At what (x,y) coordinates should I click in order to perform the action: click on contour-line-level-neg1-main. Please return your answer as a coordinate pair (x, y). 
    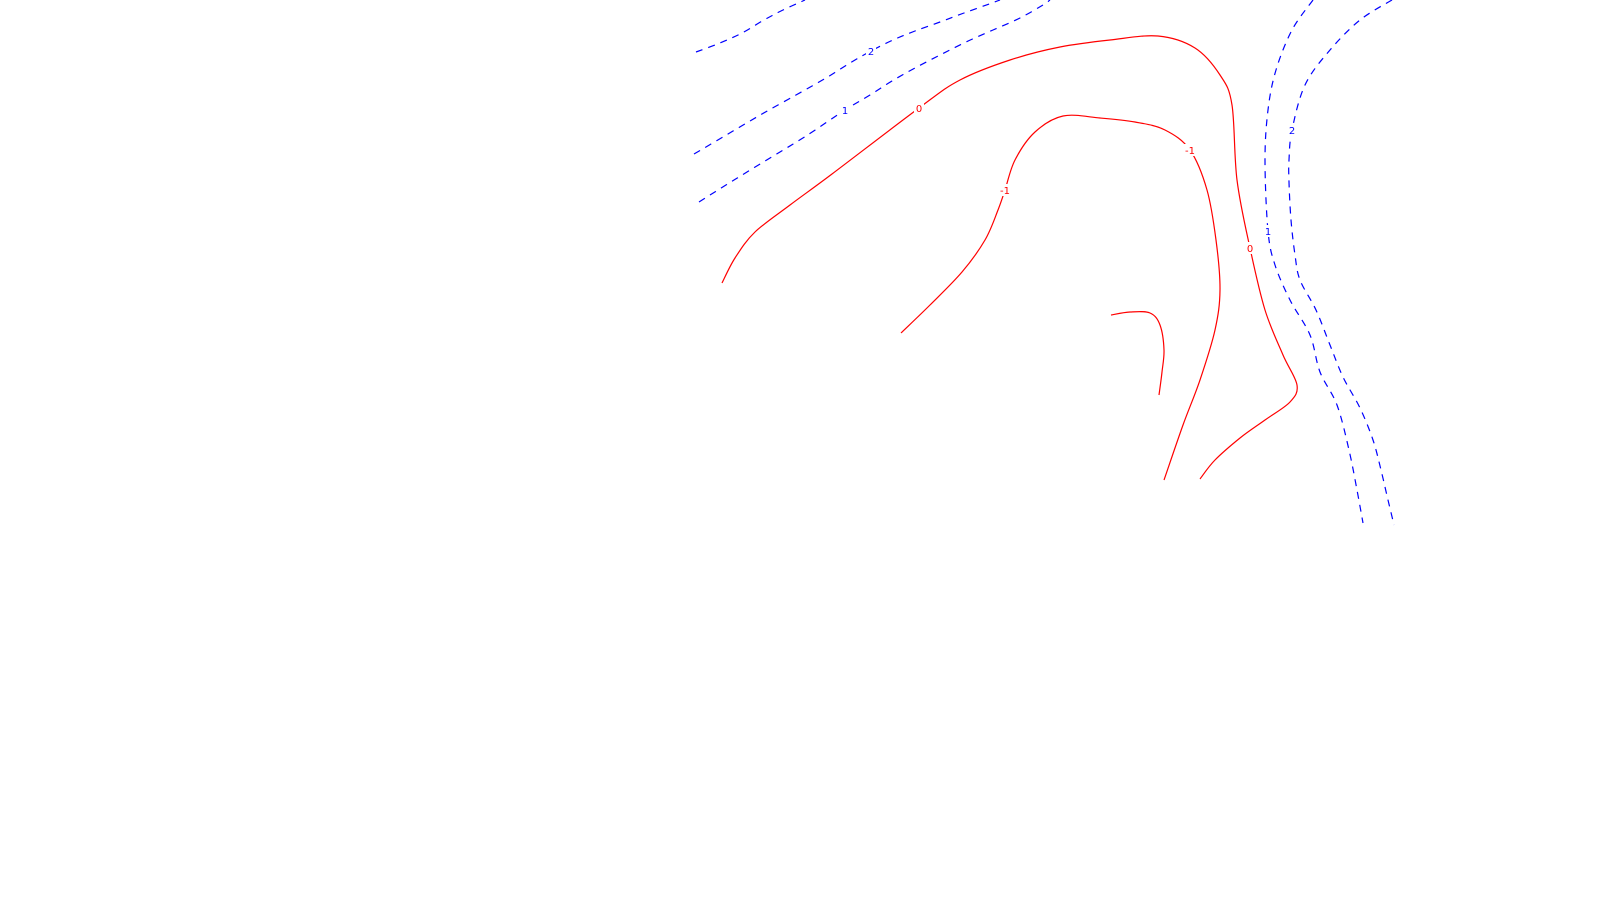
    Looking at the image, I should click on (1060, 297).